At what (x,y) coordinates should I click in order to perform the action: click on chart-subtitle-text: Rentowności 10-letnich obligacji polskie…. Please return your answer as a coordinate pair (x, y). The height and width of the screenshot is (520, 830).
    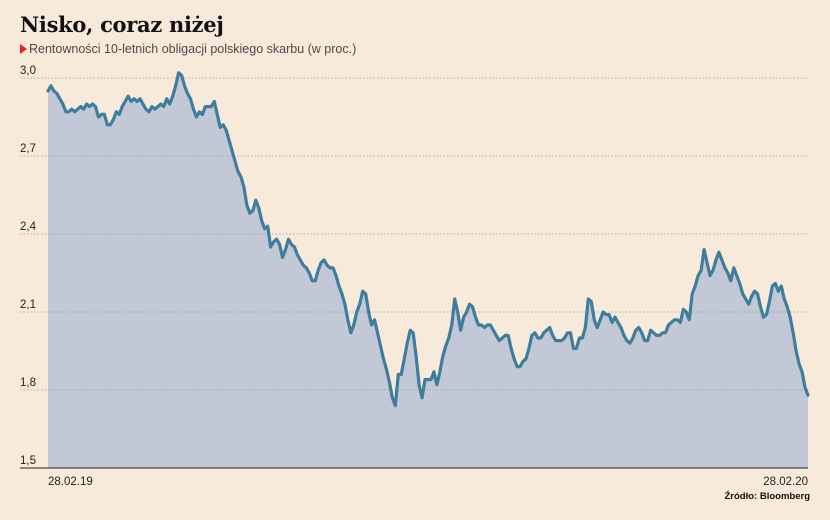
    Looking at the image, I should click on (193, 49).